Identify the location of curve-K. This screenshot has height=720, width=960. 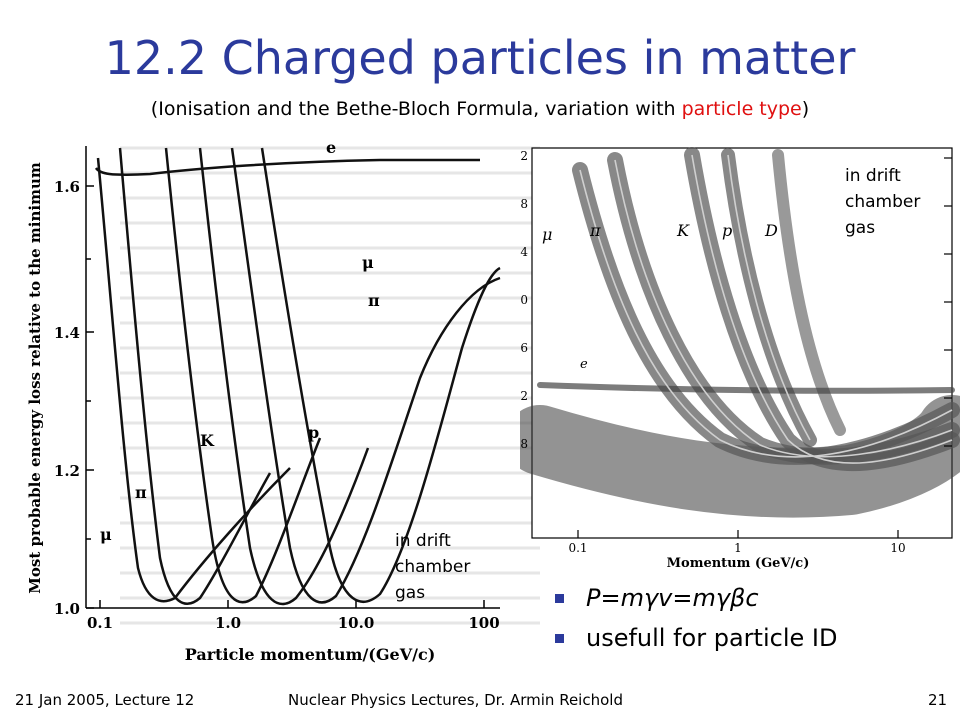
(243, 375).